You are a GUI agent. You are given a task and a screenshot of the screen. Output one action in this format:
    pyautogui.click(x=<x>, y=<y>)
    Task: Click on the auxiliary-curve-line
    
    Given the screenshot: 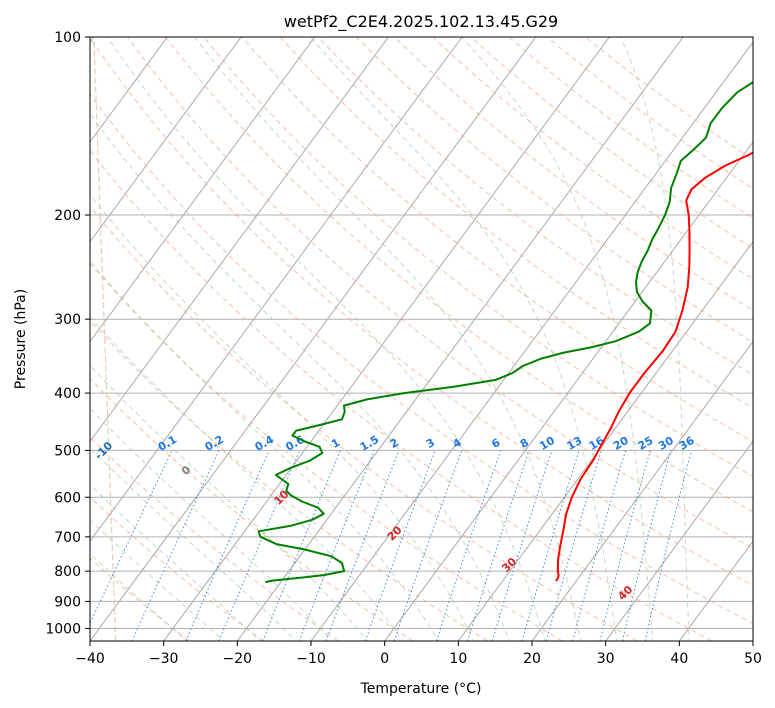 What is the action you would take?
    pyautogui.click(x=105, y=339)
    